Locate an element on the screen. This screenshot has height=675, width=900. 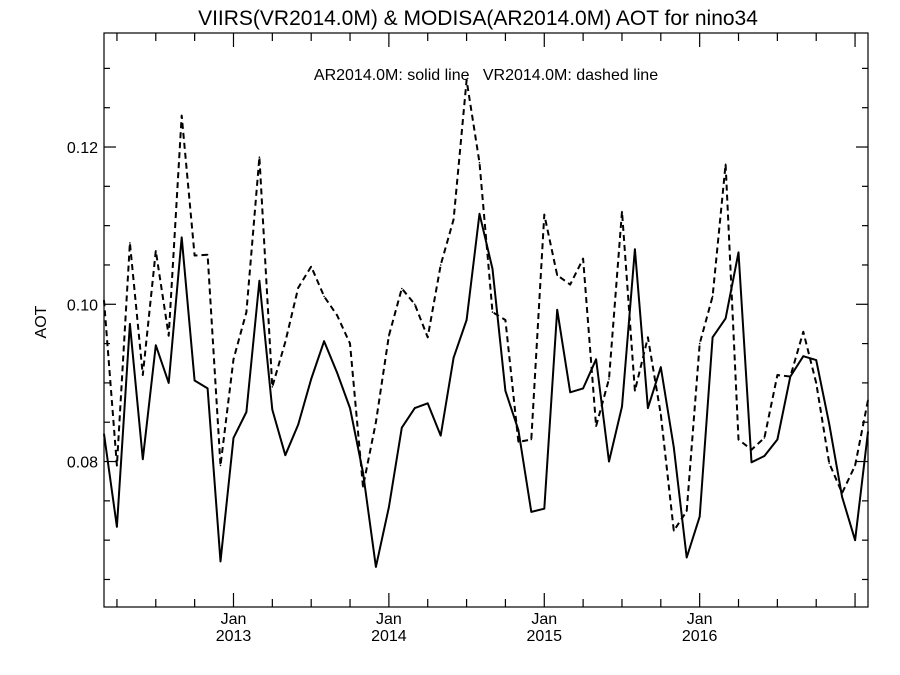
y-tick-label: 0.12 is located at coordinates (82, 148).